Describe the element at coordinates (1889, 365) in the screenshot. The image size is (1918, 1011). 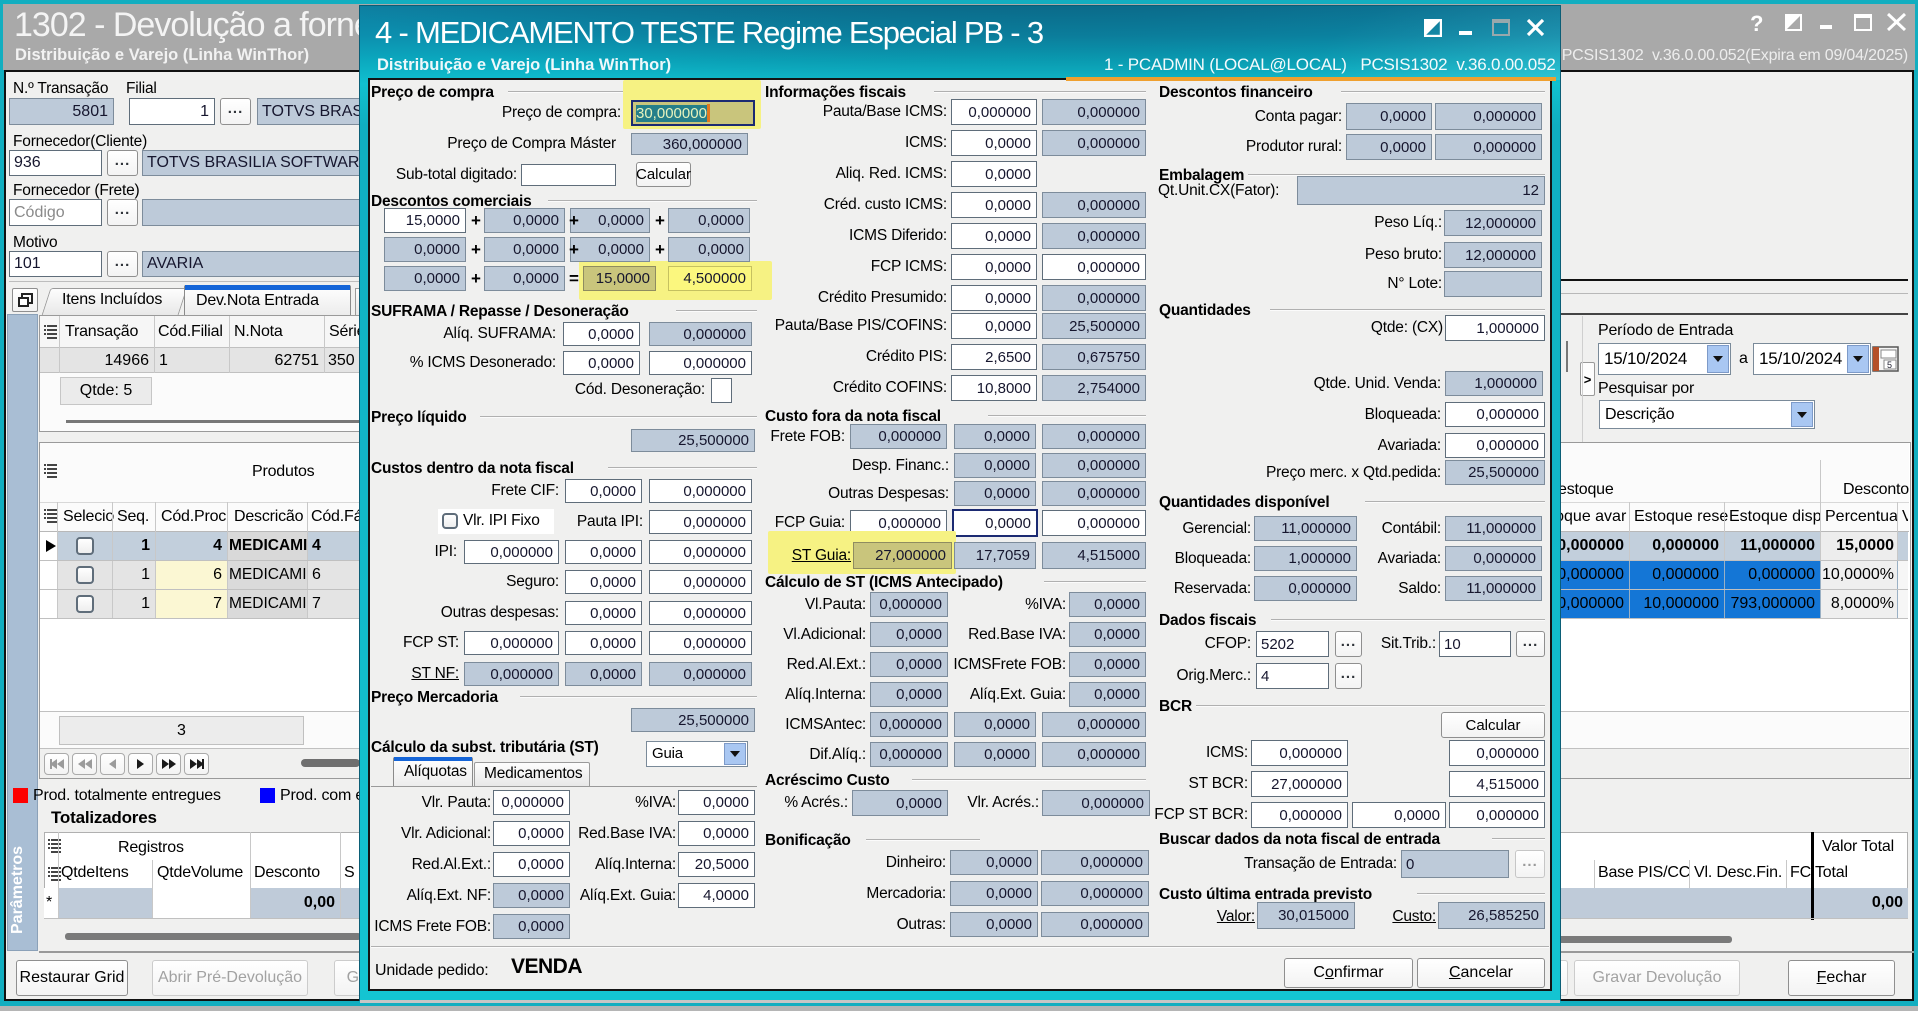
I see `svg-text: 5` at that location.